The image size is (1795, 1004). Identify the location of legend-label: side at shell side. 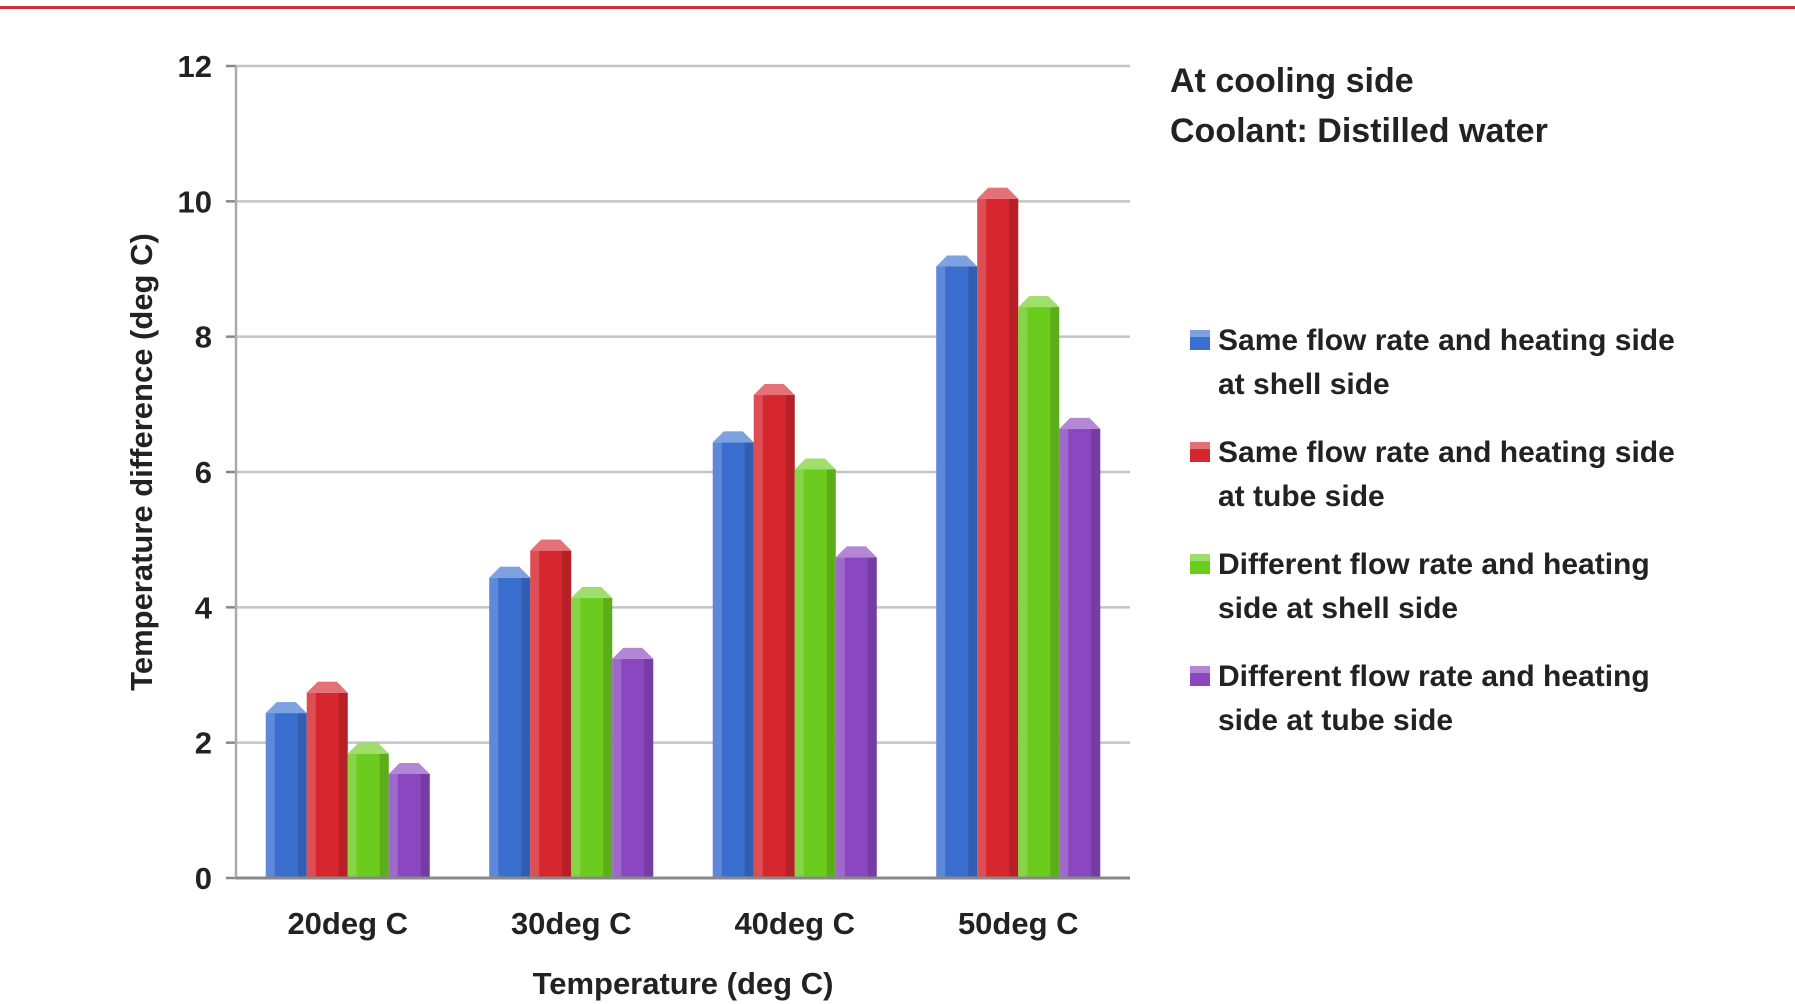
(1338, 608).